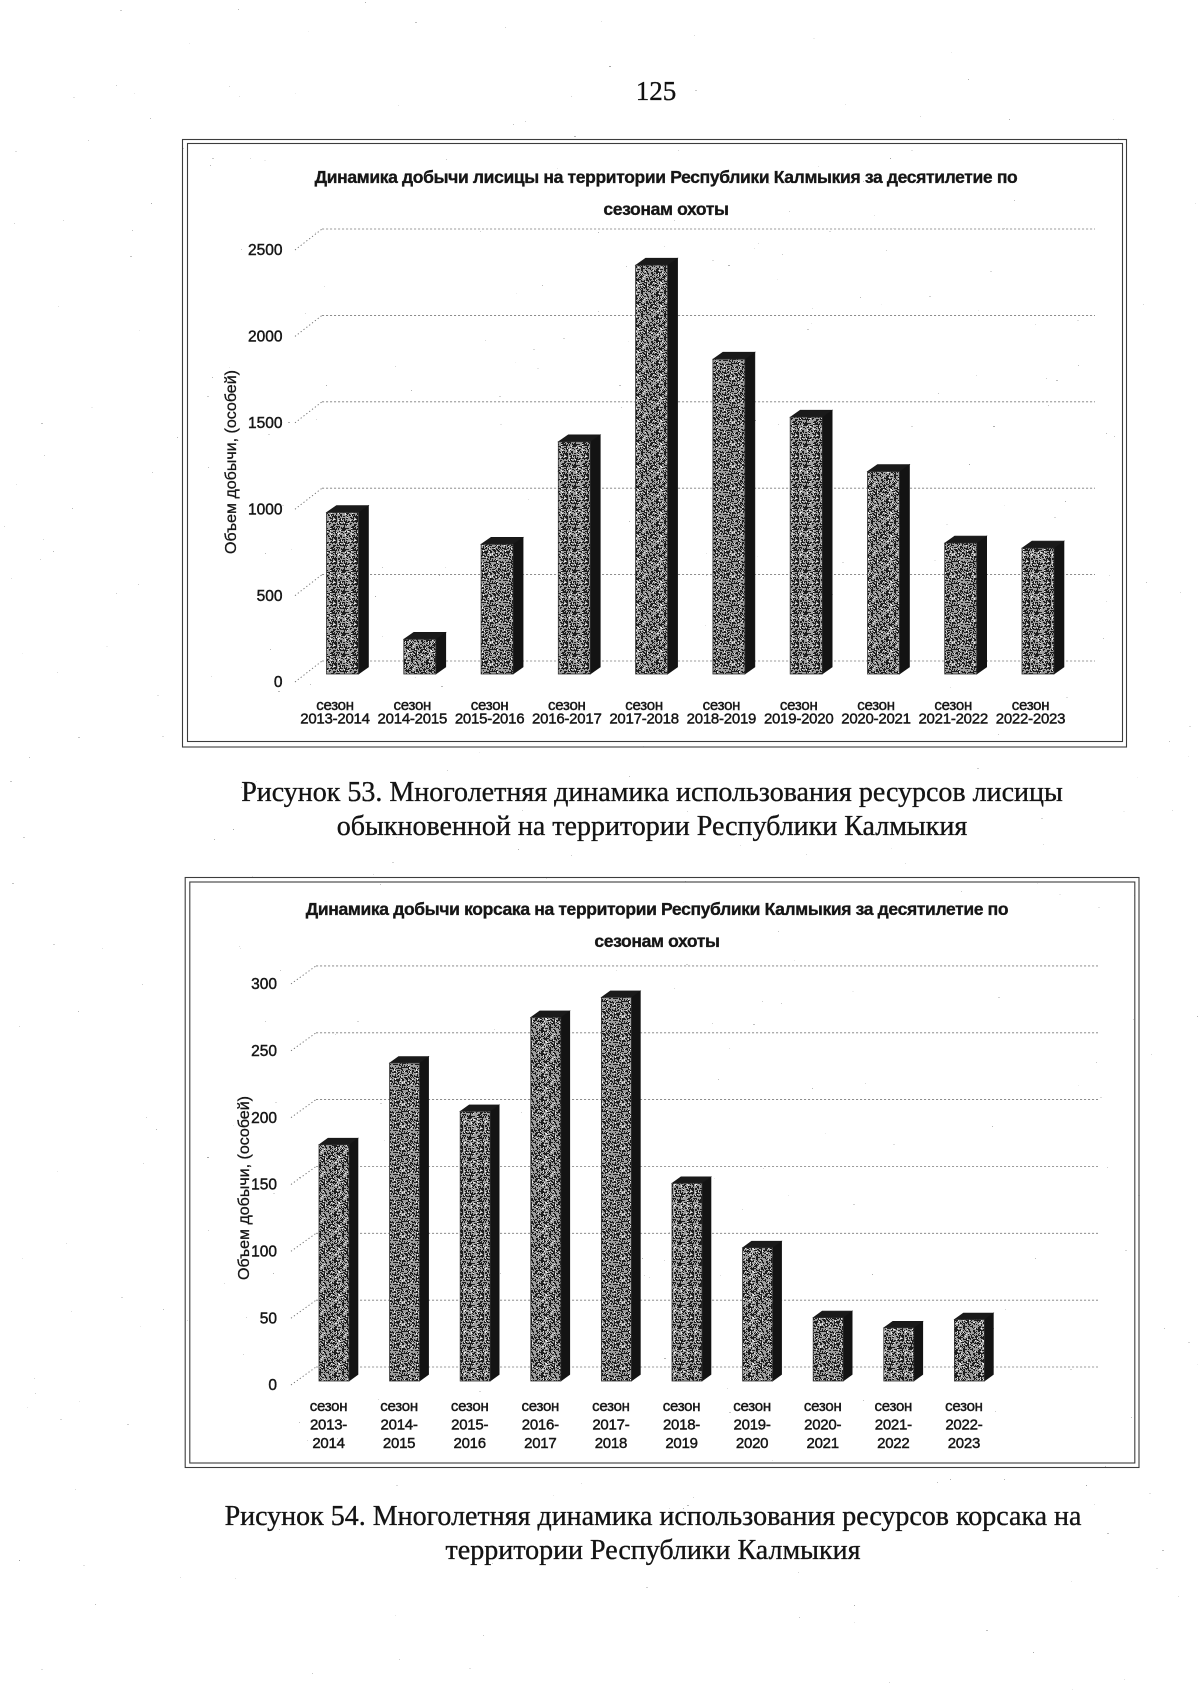 This screenshot has width=1200, height=1693. Describe the element at coordinates (643, 719) in the screenshot. I see `svg-text: 2017-2018` at that location.